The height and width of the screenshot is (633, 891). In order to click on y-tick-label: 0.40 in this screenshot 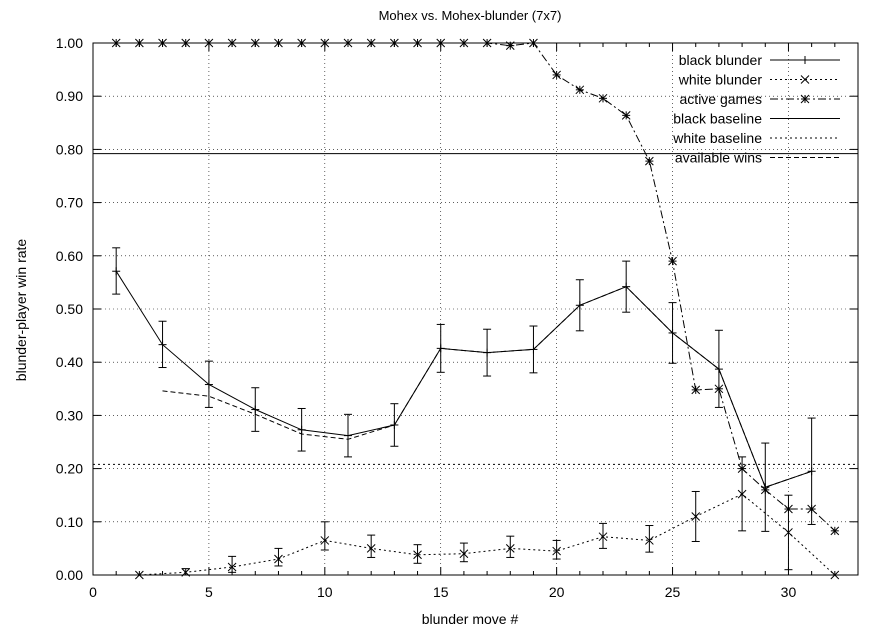, I will do `click(69, 362)`.